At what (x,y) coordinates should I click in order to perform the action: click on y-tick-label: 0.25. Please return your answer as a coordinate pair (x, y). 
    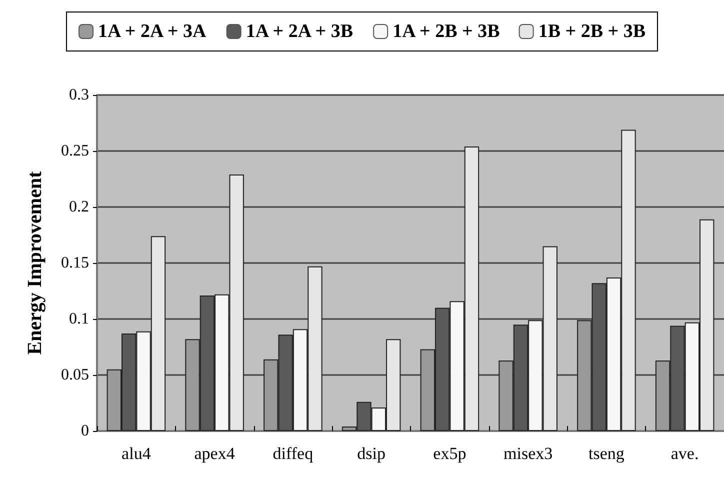
    Looking at the image, I should click on (75, 151).